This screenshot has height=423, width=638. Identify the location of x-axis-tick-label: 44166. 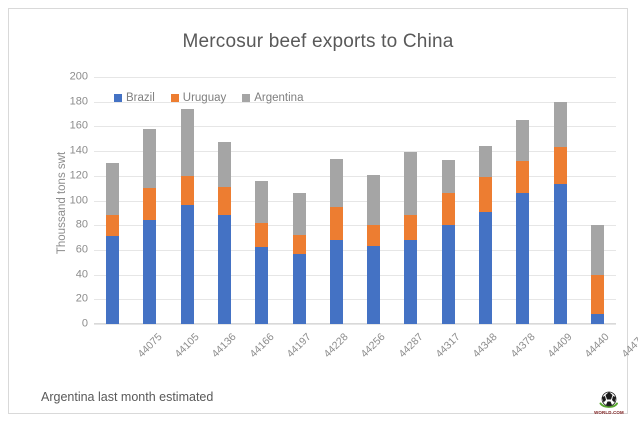
(262, 346).